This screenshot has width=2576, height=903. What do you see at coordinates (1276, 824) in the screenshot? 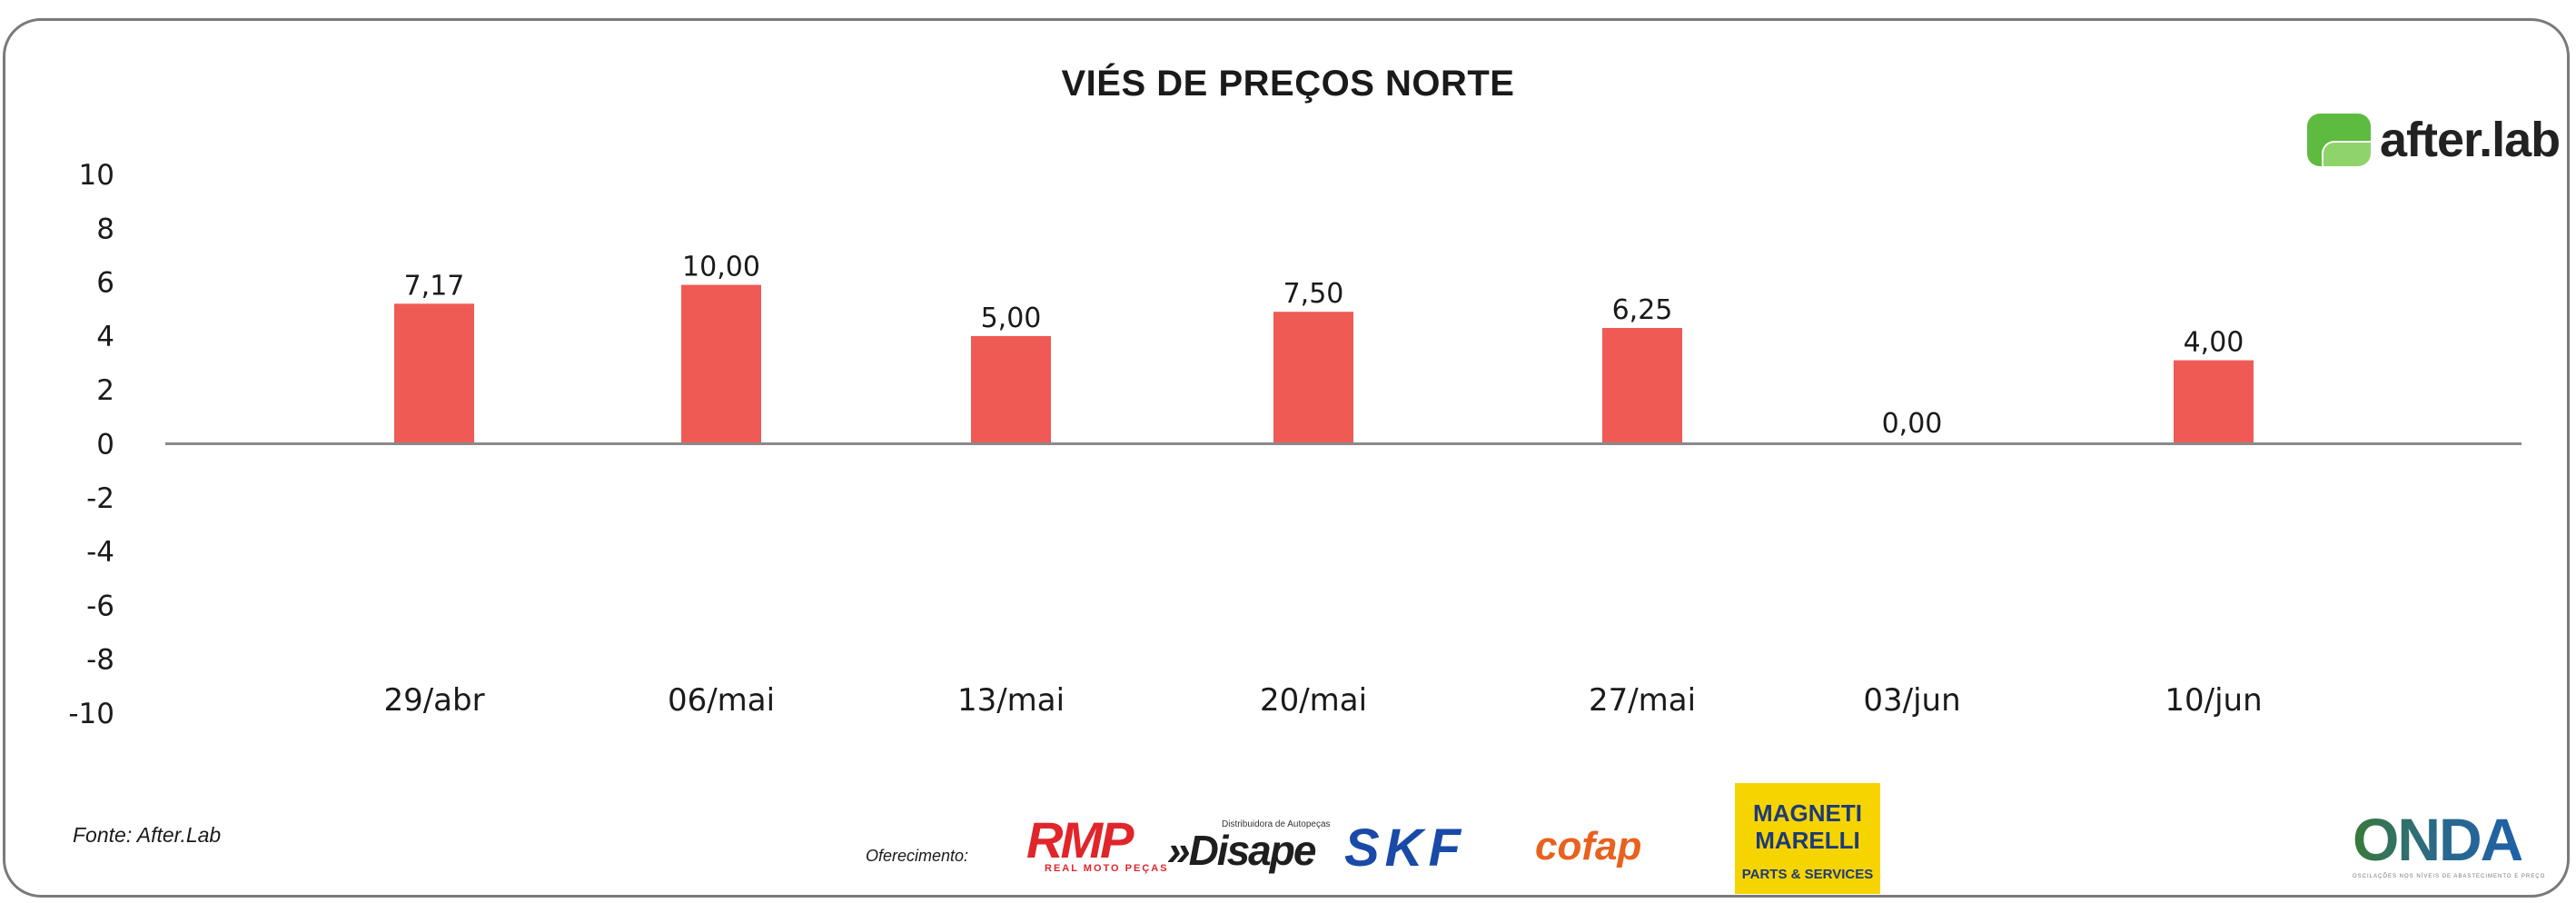
I see `disape-logo-tag: Distribuidora de Autopeças` at bounding box center [1276, 824].